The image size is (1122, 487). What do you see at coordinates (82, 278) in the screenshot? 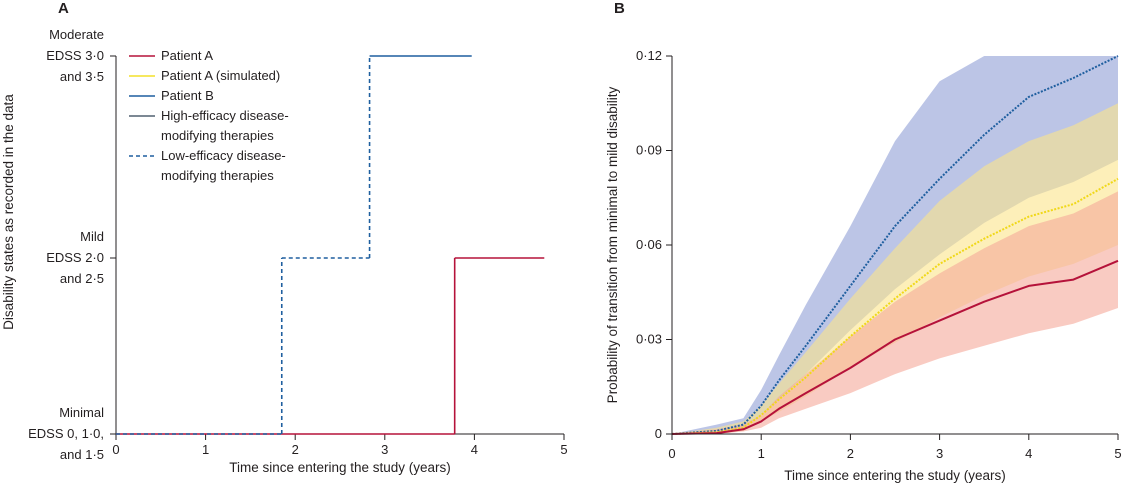
I see `panel-a-state-label: and 2·5` at bounding box center [82, 278].